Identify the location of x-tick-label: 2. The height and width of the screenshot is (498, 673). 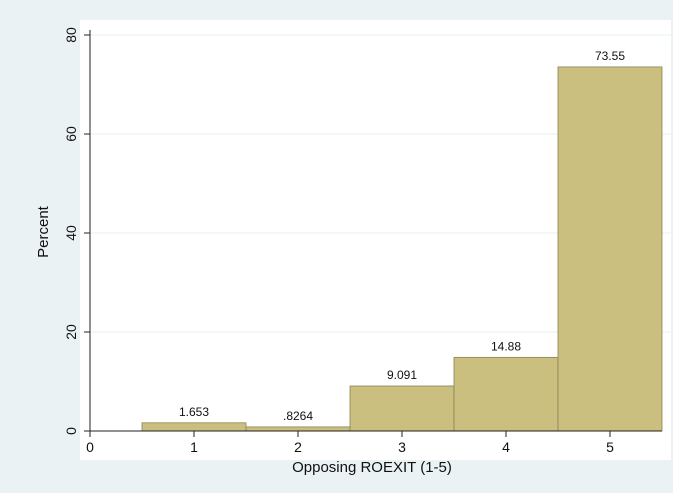
(298, 447).